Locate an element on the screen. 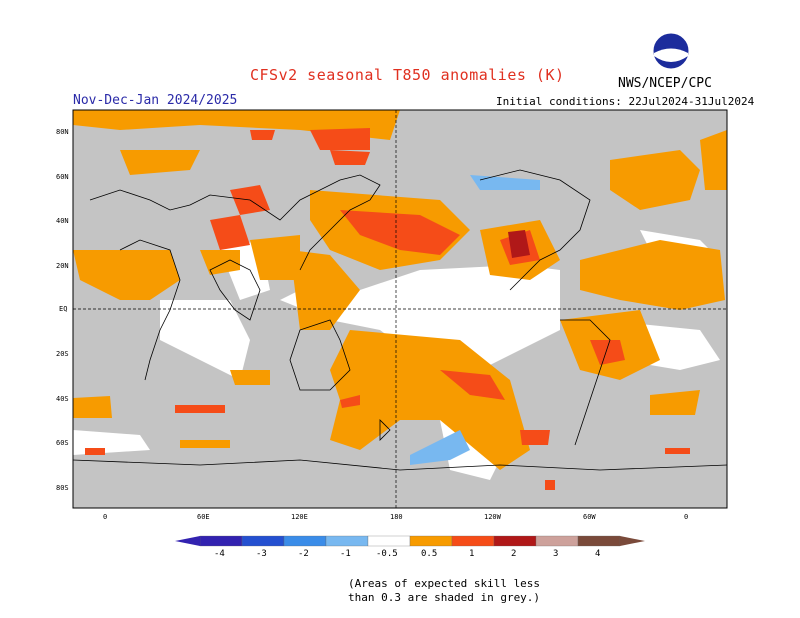 The height and width of the screenshot is (618, 800). colorbar is located at coordinates (410, 541).